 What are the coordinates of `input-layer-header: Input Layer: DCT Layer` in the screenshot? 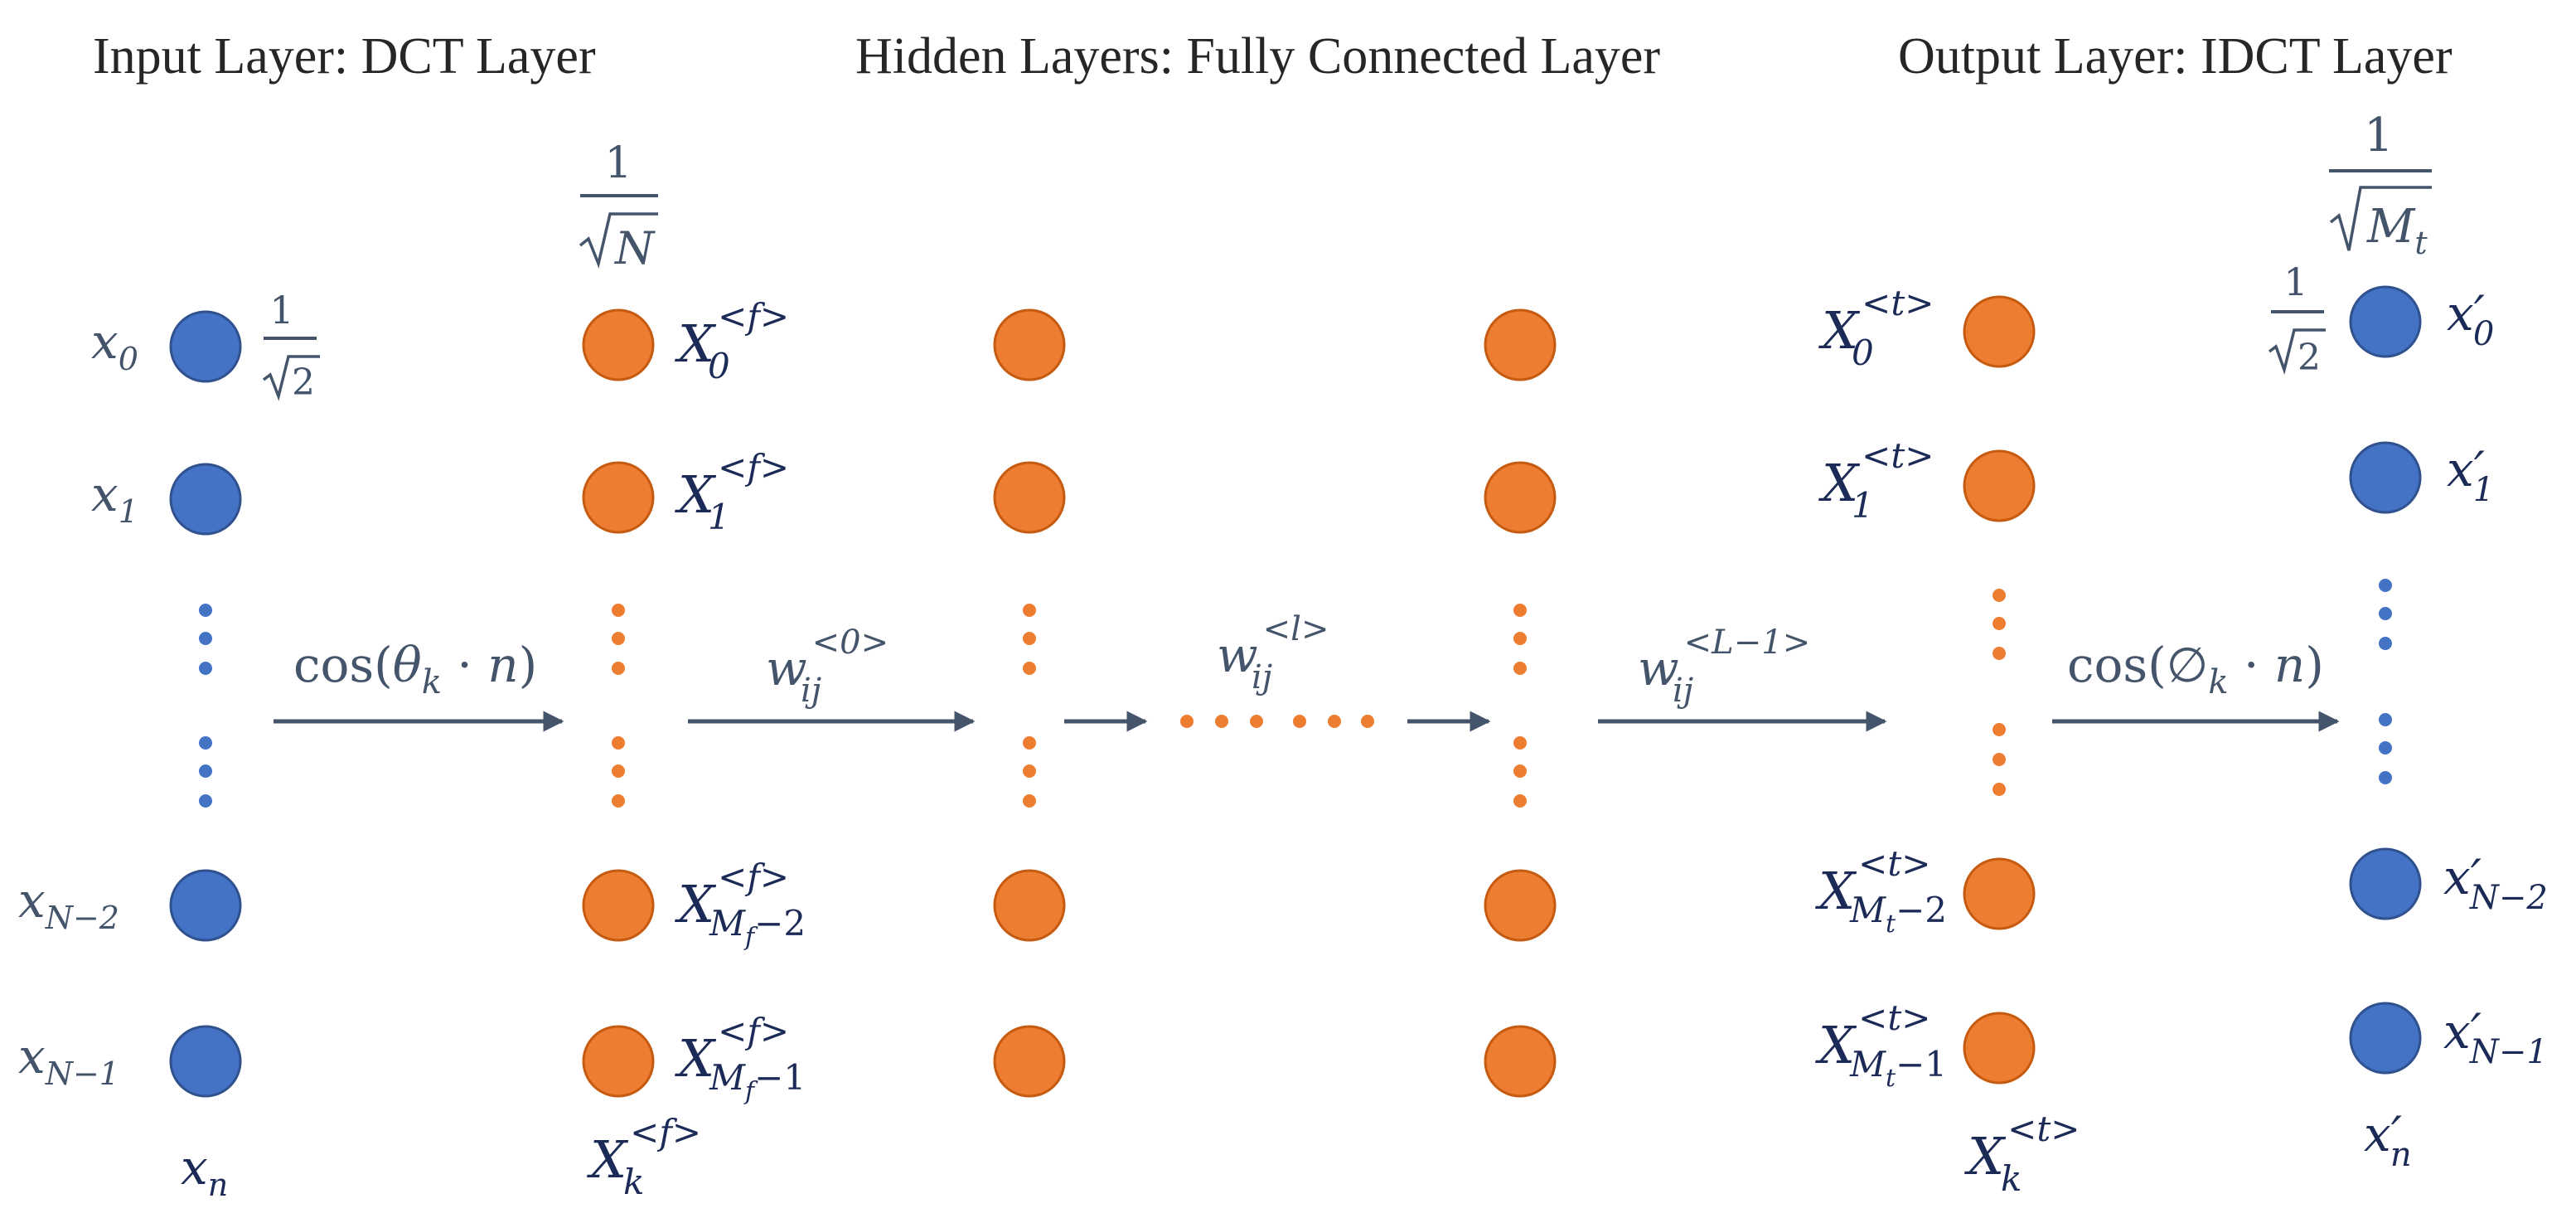 It's located at (344, 56).